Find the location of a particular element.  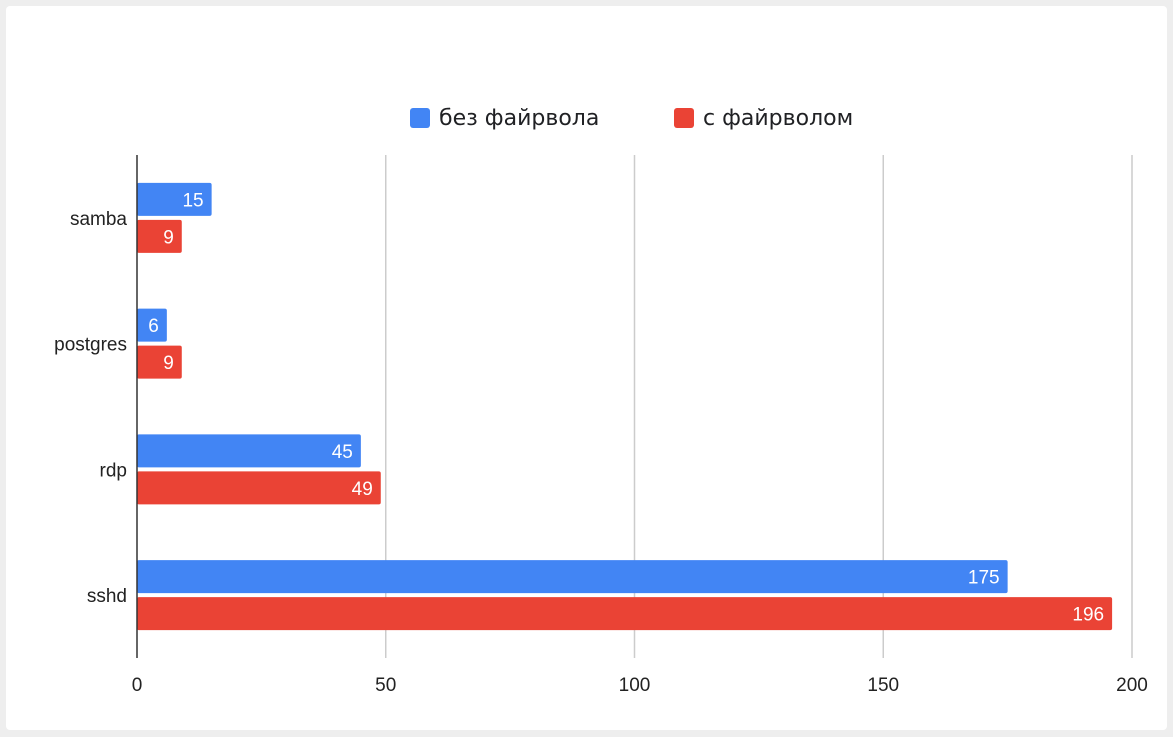

category-label-rdp: rdp is located at coordinates (113, 470).